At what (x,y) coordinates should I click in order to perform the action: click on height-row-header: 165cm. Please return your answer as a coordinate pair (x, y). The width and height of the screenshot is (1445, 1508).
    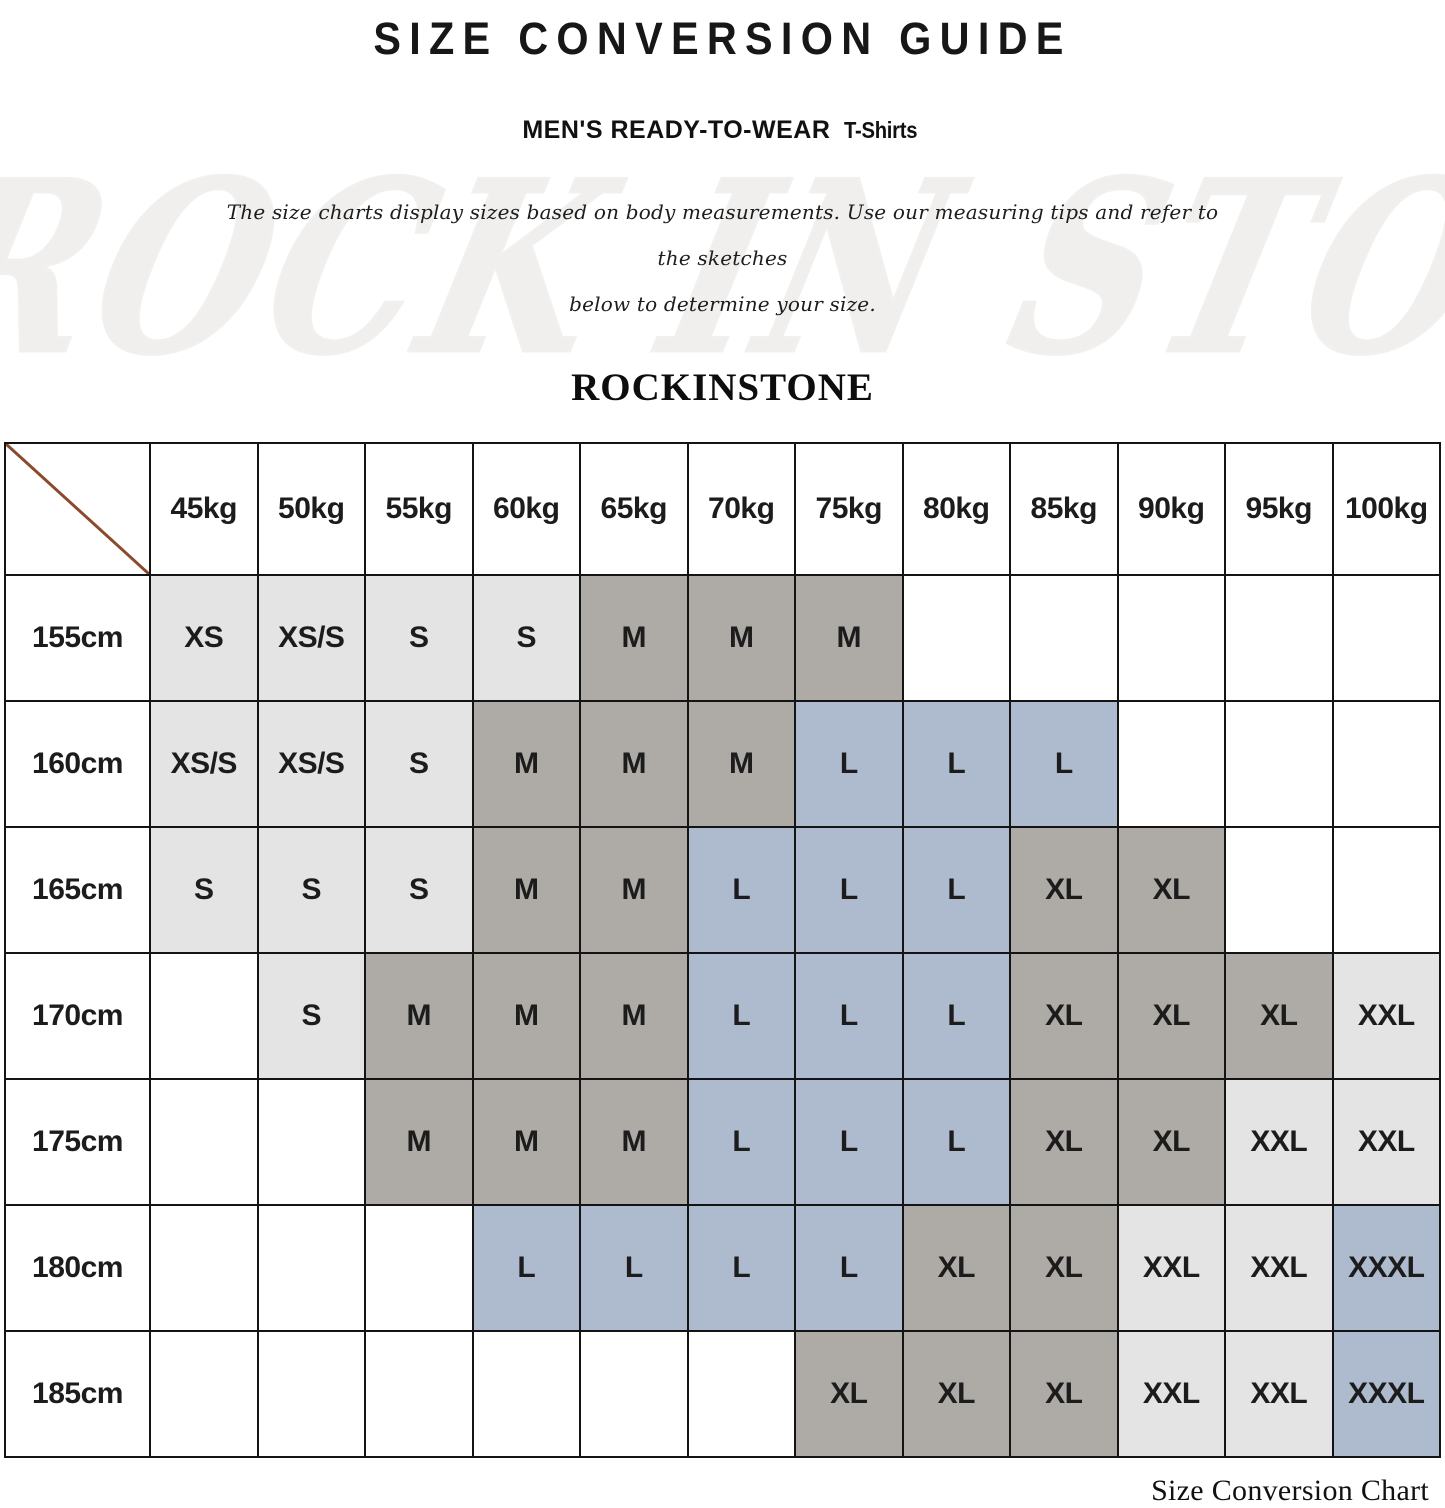
    Looking at the image, I should click on (77, 890).